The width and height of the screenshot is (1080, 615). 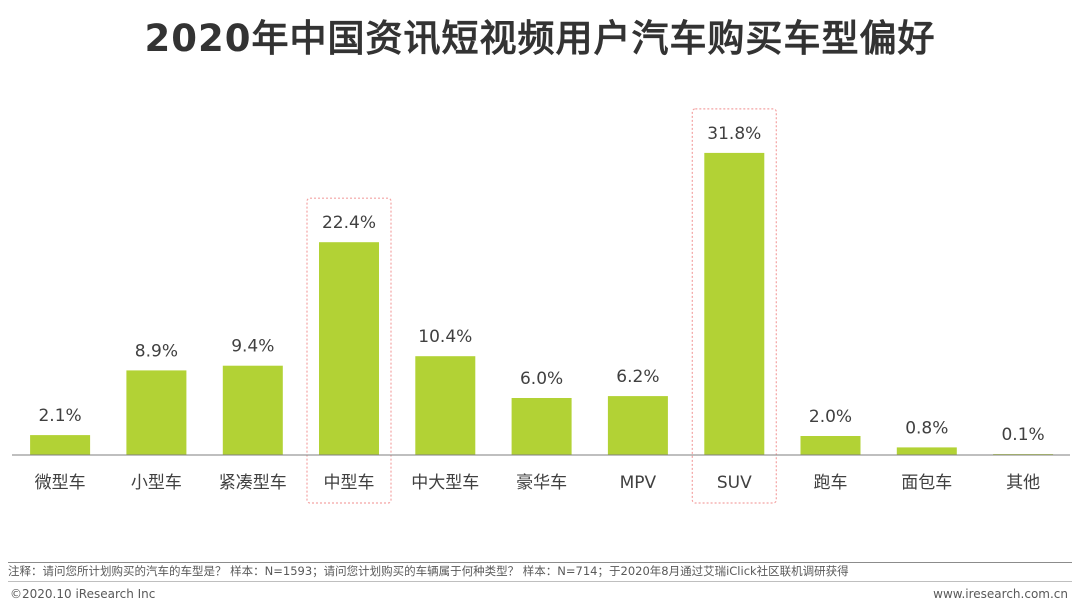 What do you see at coordinates (541, 482) in the screenshot?
I see `category-label-5: 豪华车` at bounding box center [541, 482].